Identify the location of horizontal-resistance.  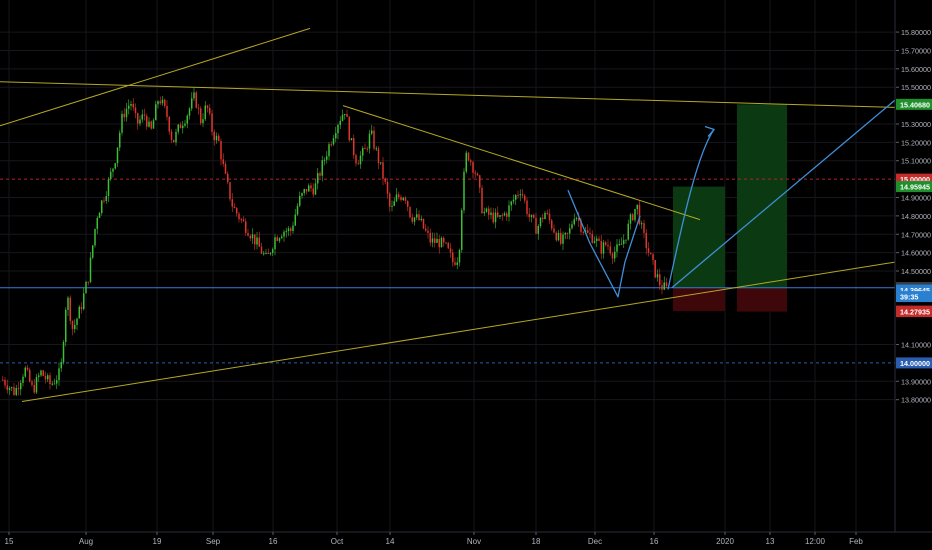
(448, 94).